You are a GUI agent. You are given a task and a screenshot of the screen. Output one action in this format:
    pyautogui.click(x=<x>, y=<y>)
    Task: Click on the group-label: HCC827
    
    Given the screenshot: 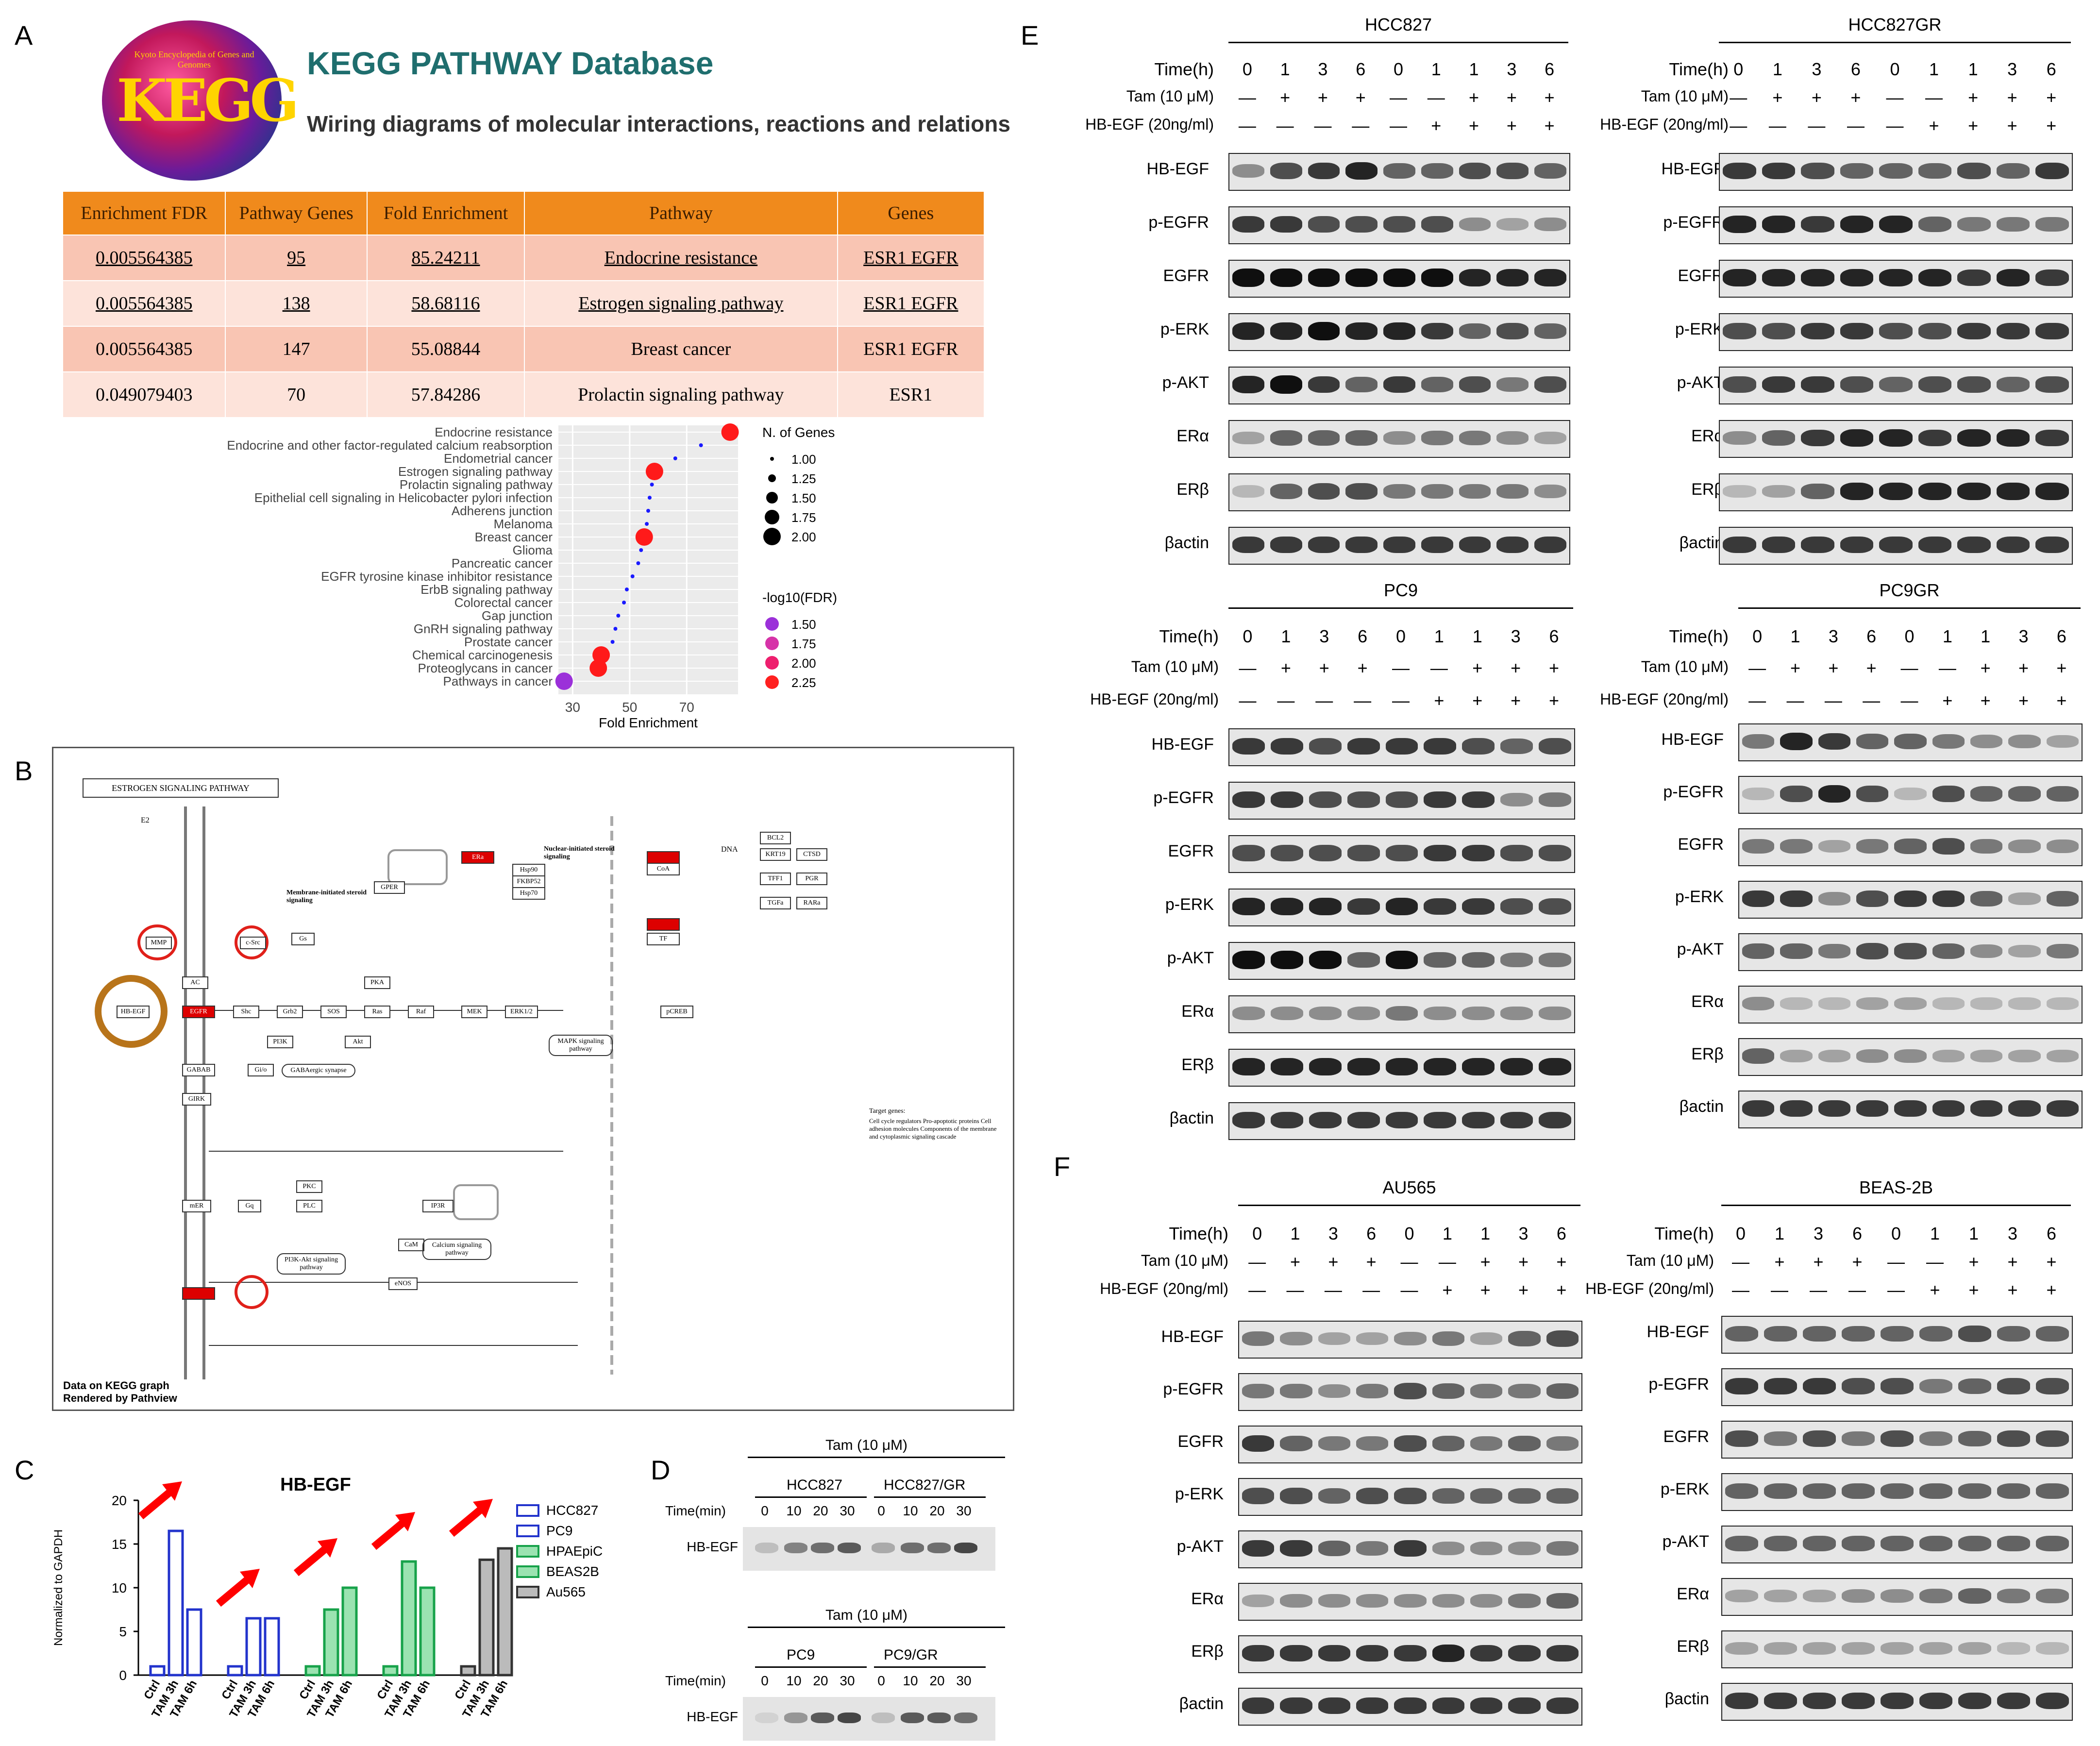 What is the action you would take?
    pyautogui.click(x=815, y=1485)
    